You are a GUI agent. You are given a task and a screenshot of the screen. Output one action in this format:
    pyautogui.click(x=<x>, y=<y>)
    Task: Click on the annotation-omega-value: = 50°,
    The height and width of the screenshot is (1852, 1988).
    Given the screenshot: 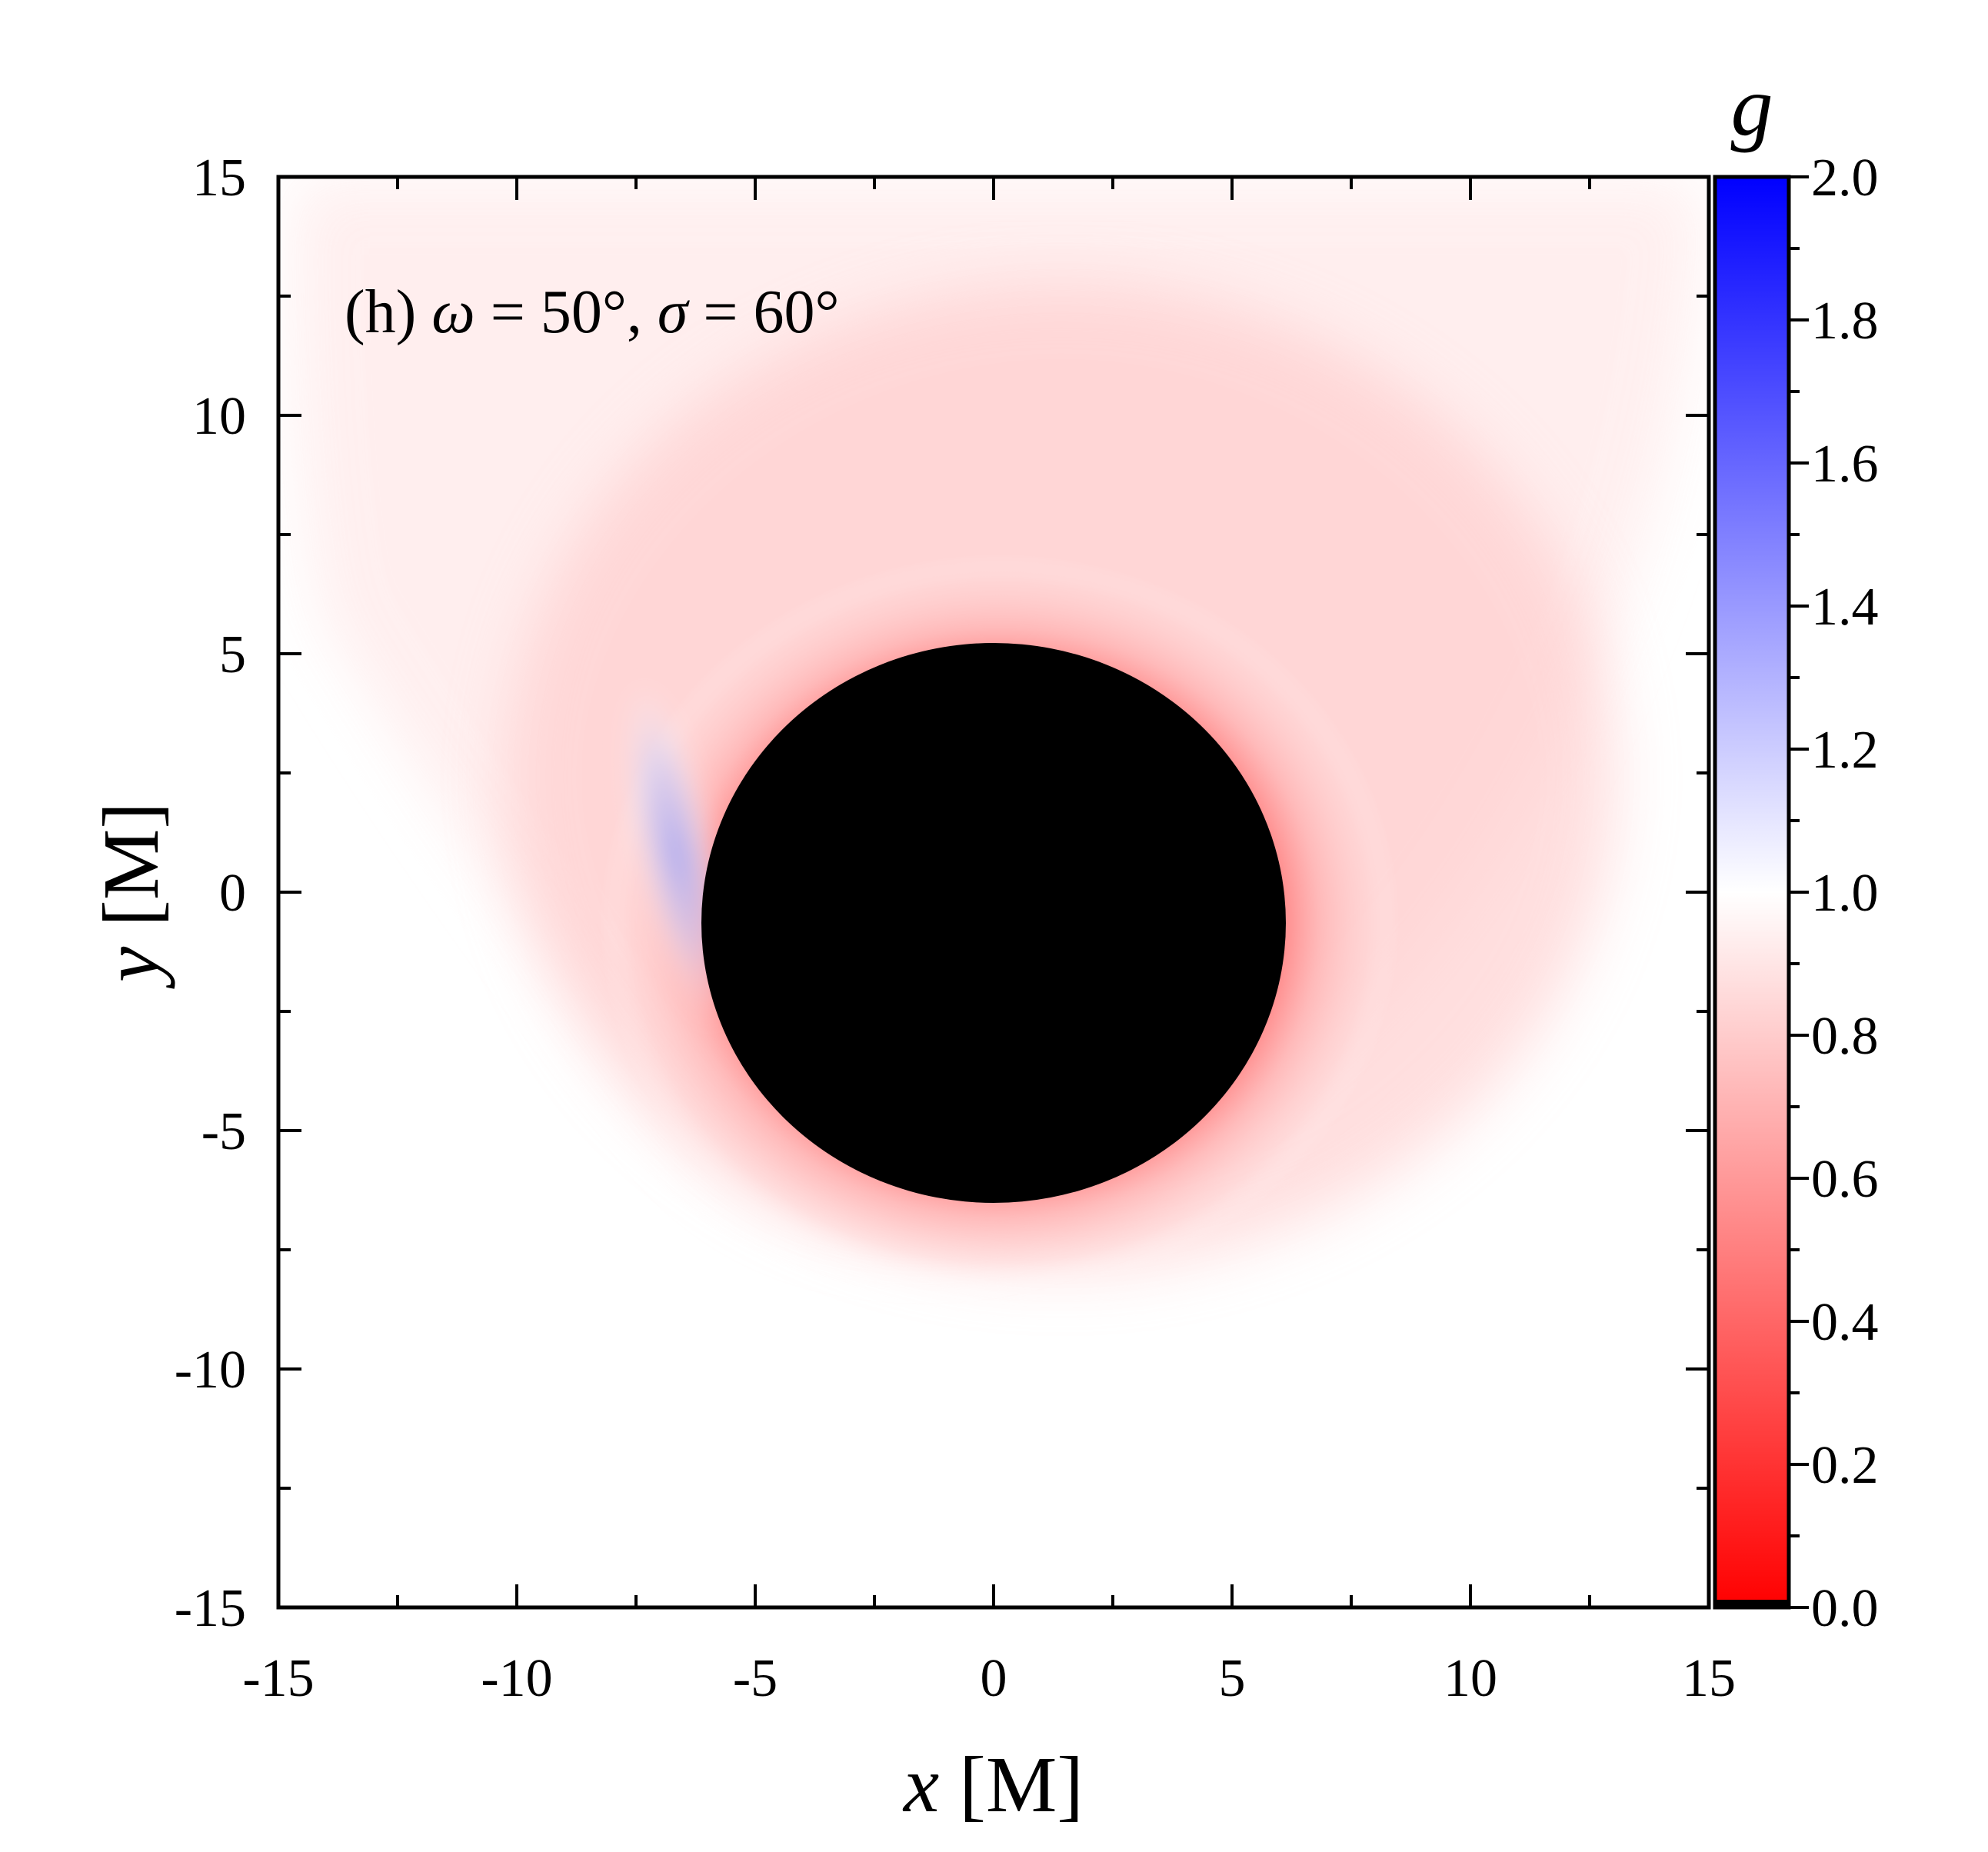 What is the action you would take?
    pyautogui.click(x=566, y=312)
    